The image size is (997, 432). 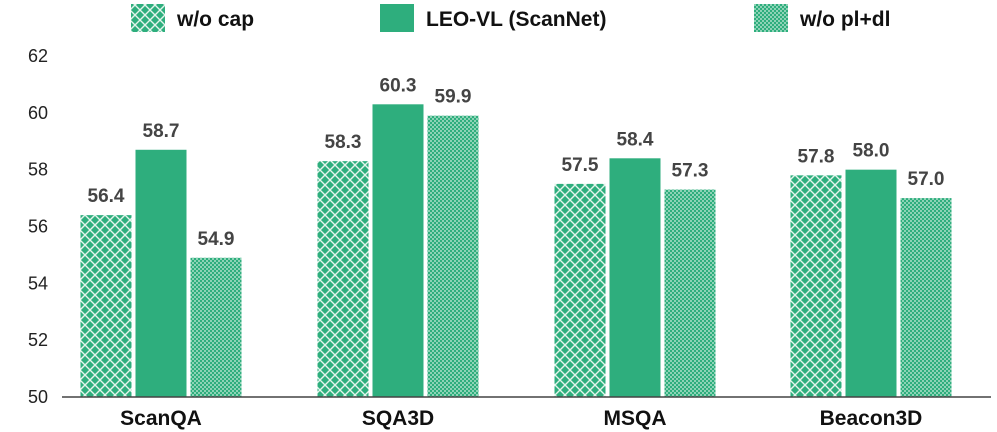 What do you see at coordinates (343, 142) in the screenshot?
I see `value-label: 58.3` at bounding box center [343, 142].